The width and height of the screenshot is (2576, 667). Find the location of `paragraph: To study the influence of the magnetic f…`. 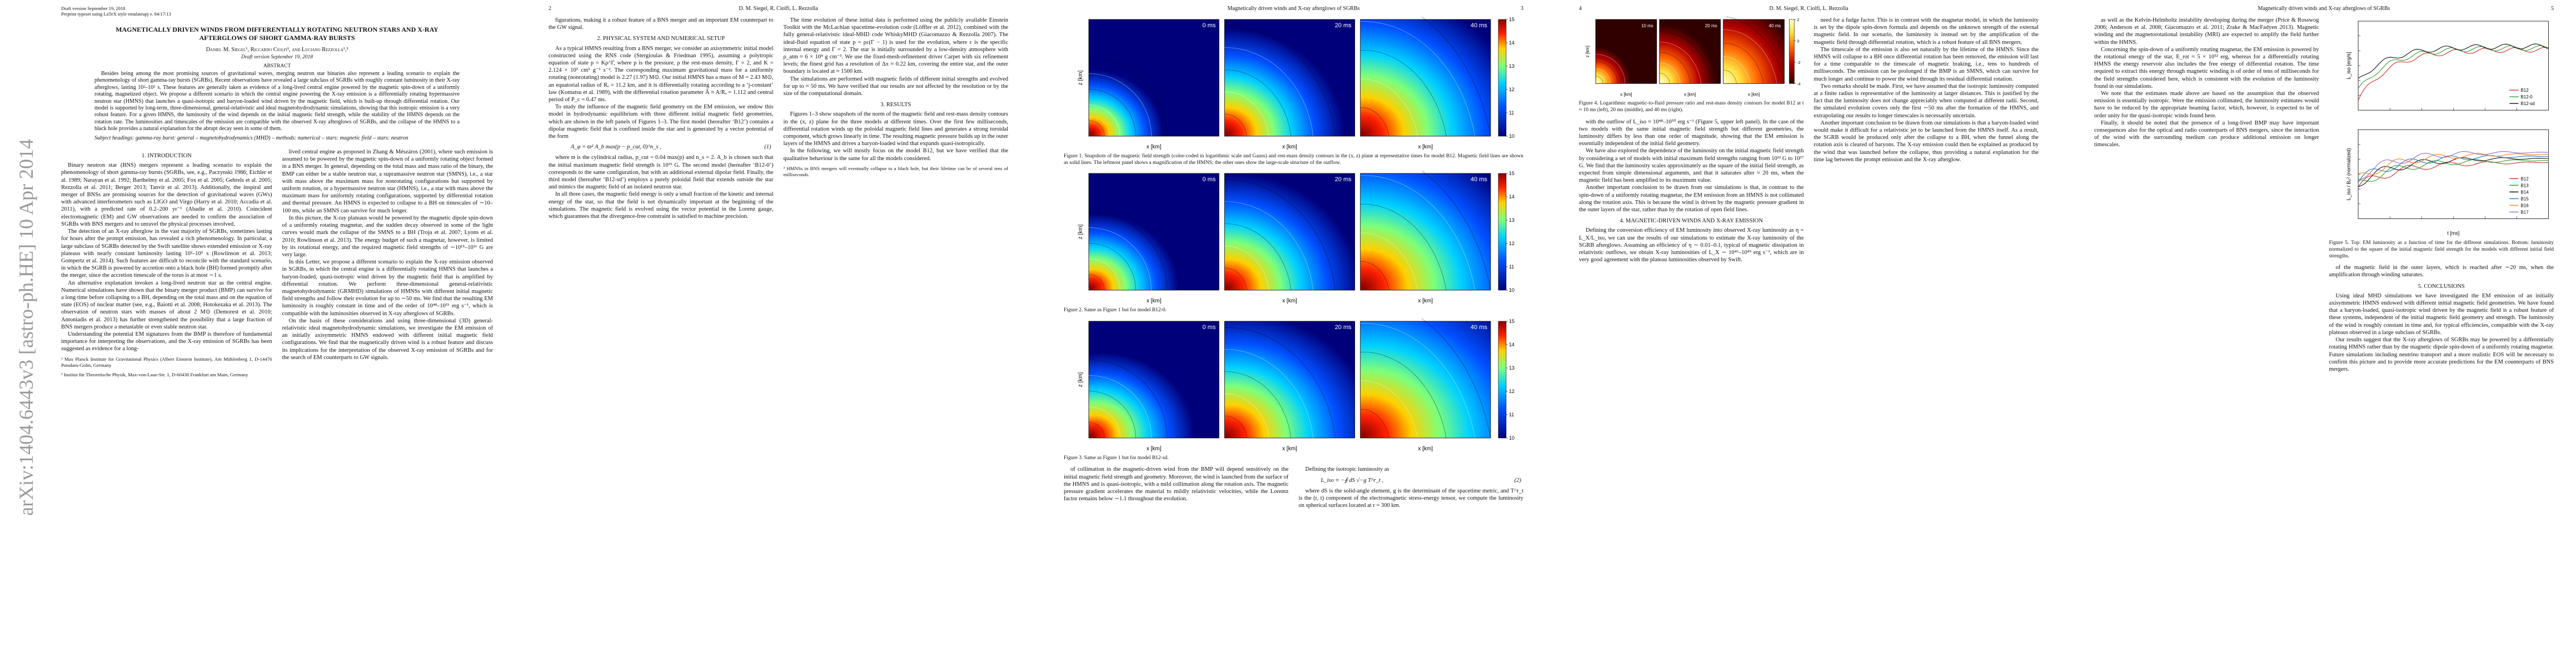

paragraph: To study the influence of the magnetic f… is located at coordinates (661, 122).